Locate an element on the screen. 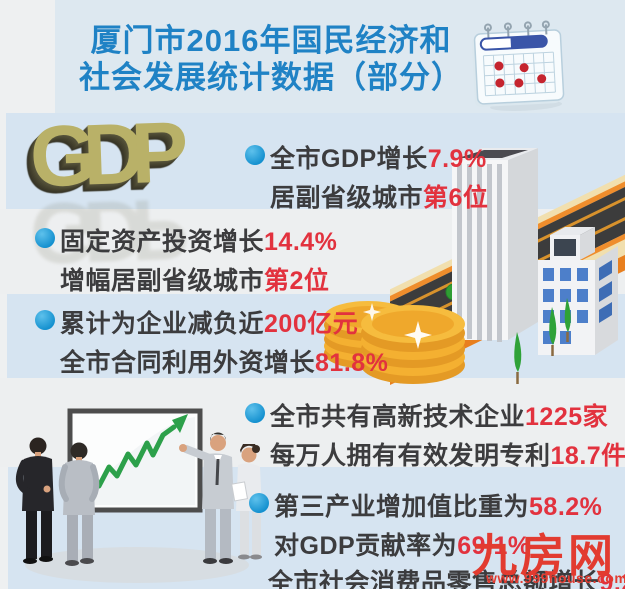 Image resolution: width=625 pixels, height=589 pixels. stat-value: 58.2% is located at coordinates (566, 507).